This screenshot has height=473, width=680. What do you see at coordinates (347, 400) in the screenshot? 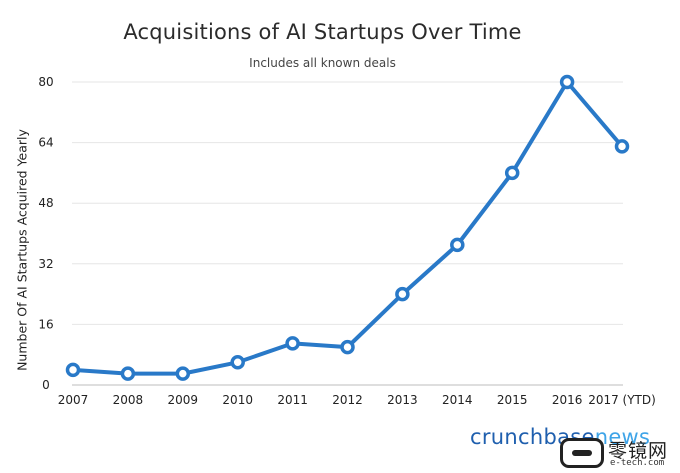
I see `x-tick-label: 2012` at bounding box center [347, 400].